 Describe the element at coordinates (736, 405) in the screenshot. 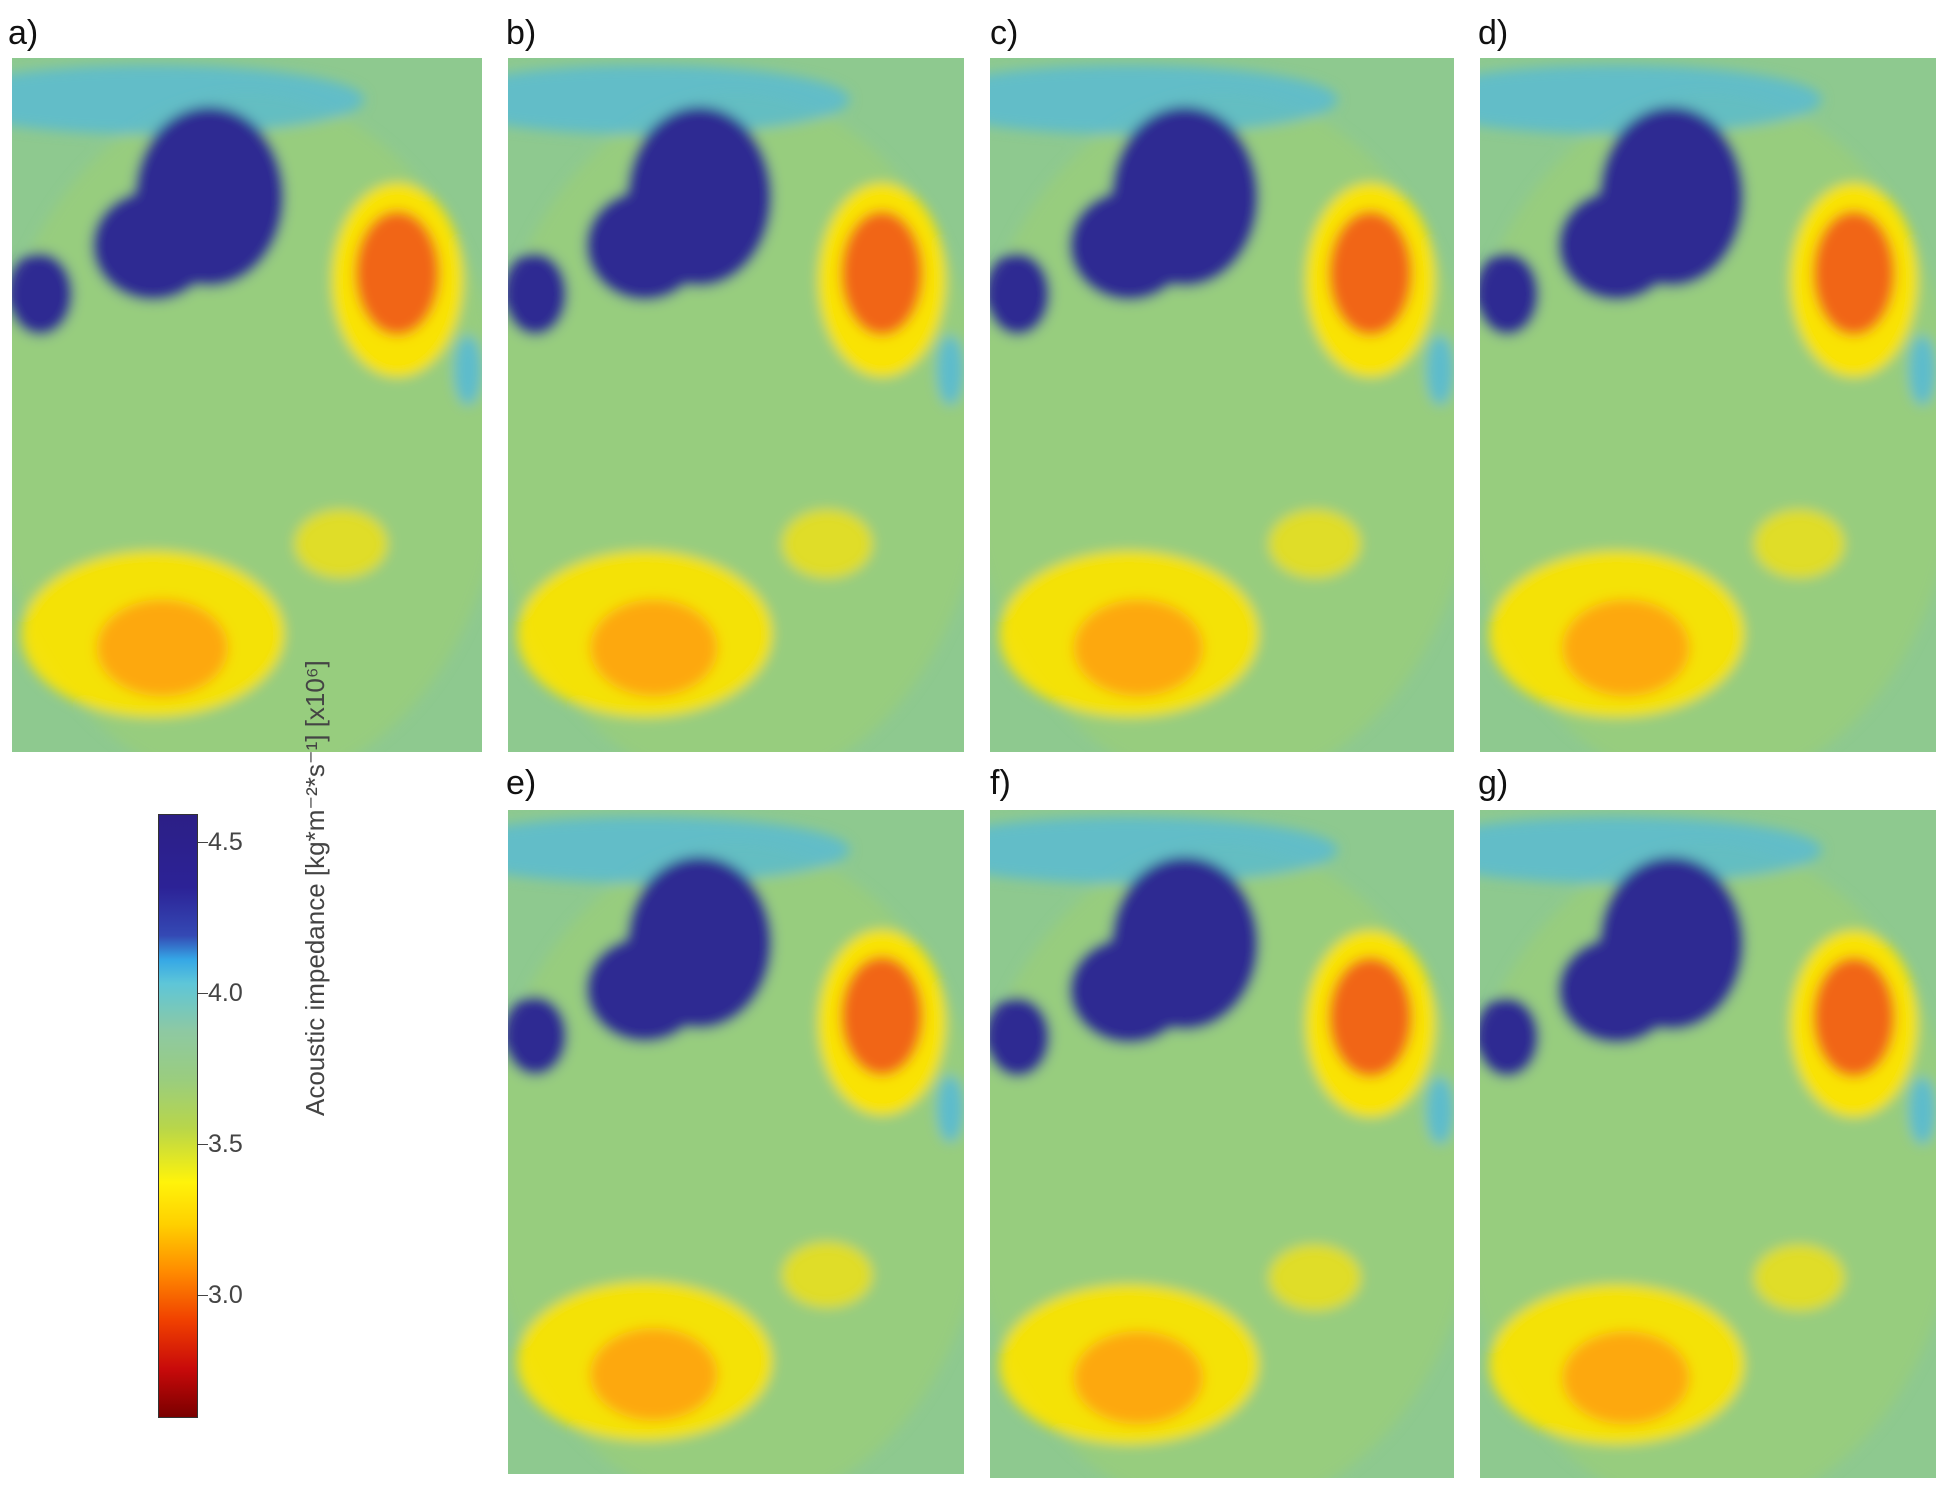

I see `impedance-map-b` at that location.